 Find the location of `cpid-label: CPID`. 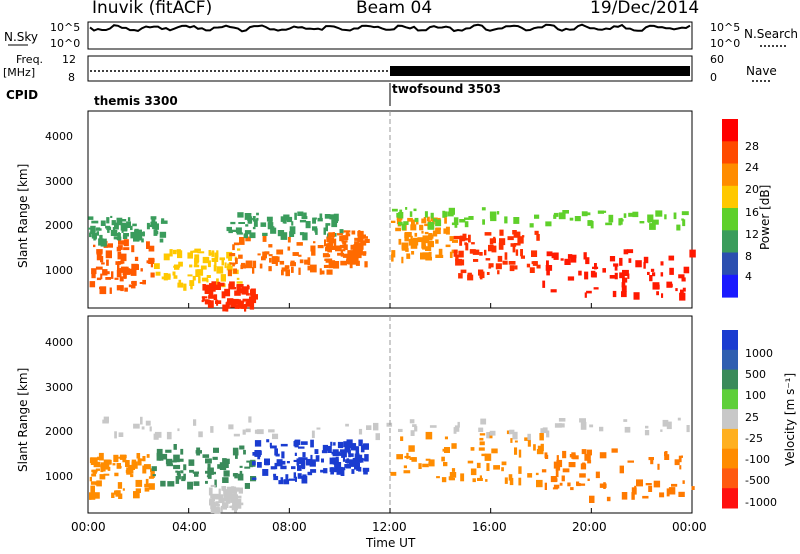

cpid-label: CPID is located at coordinates (22, 95).